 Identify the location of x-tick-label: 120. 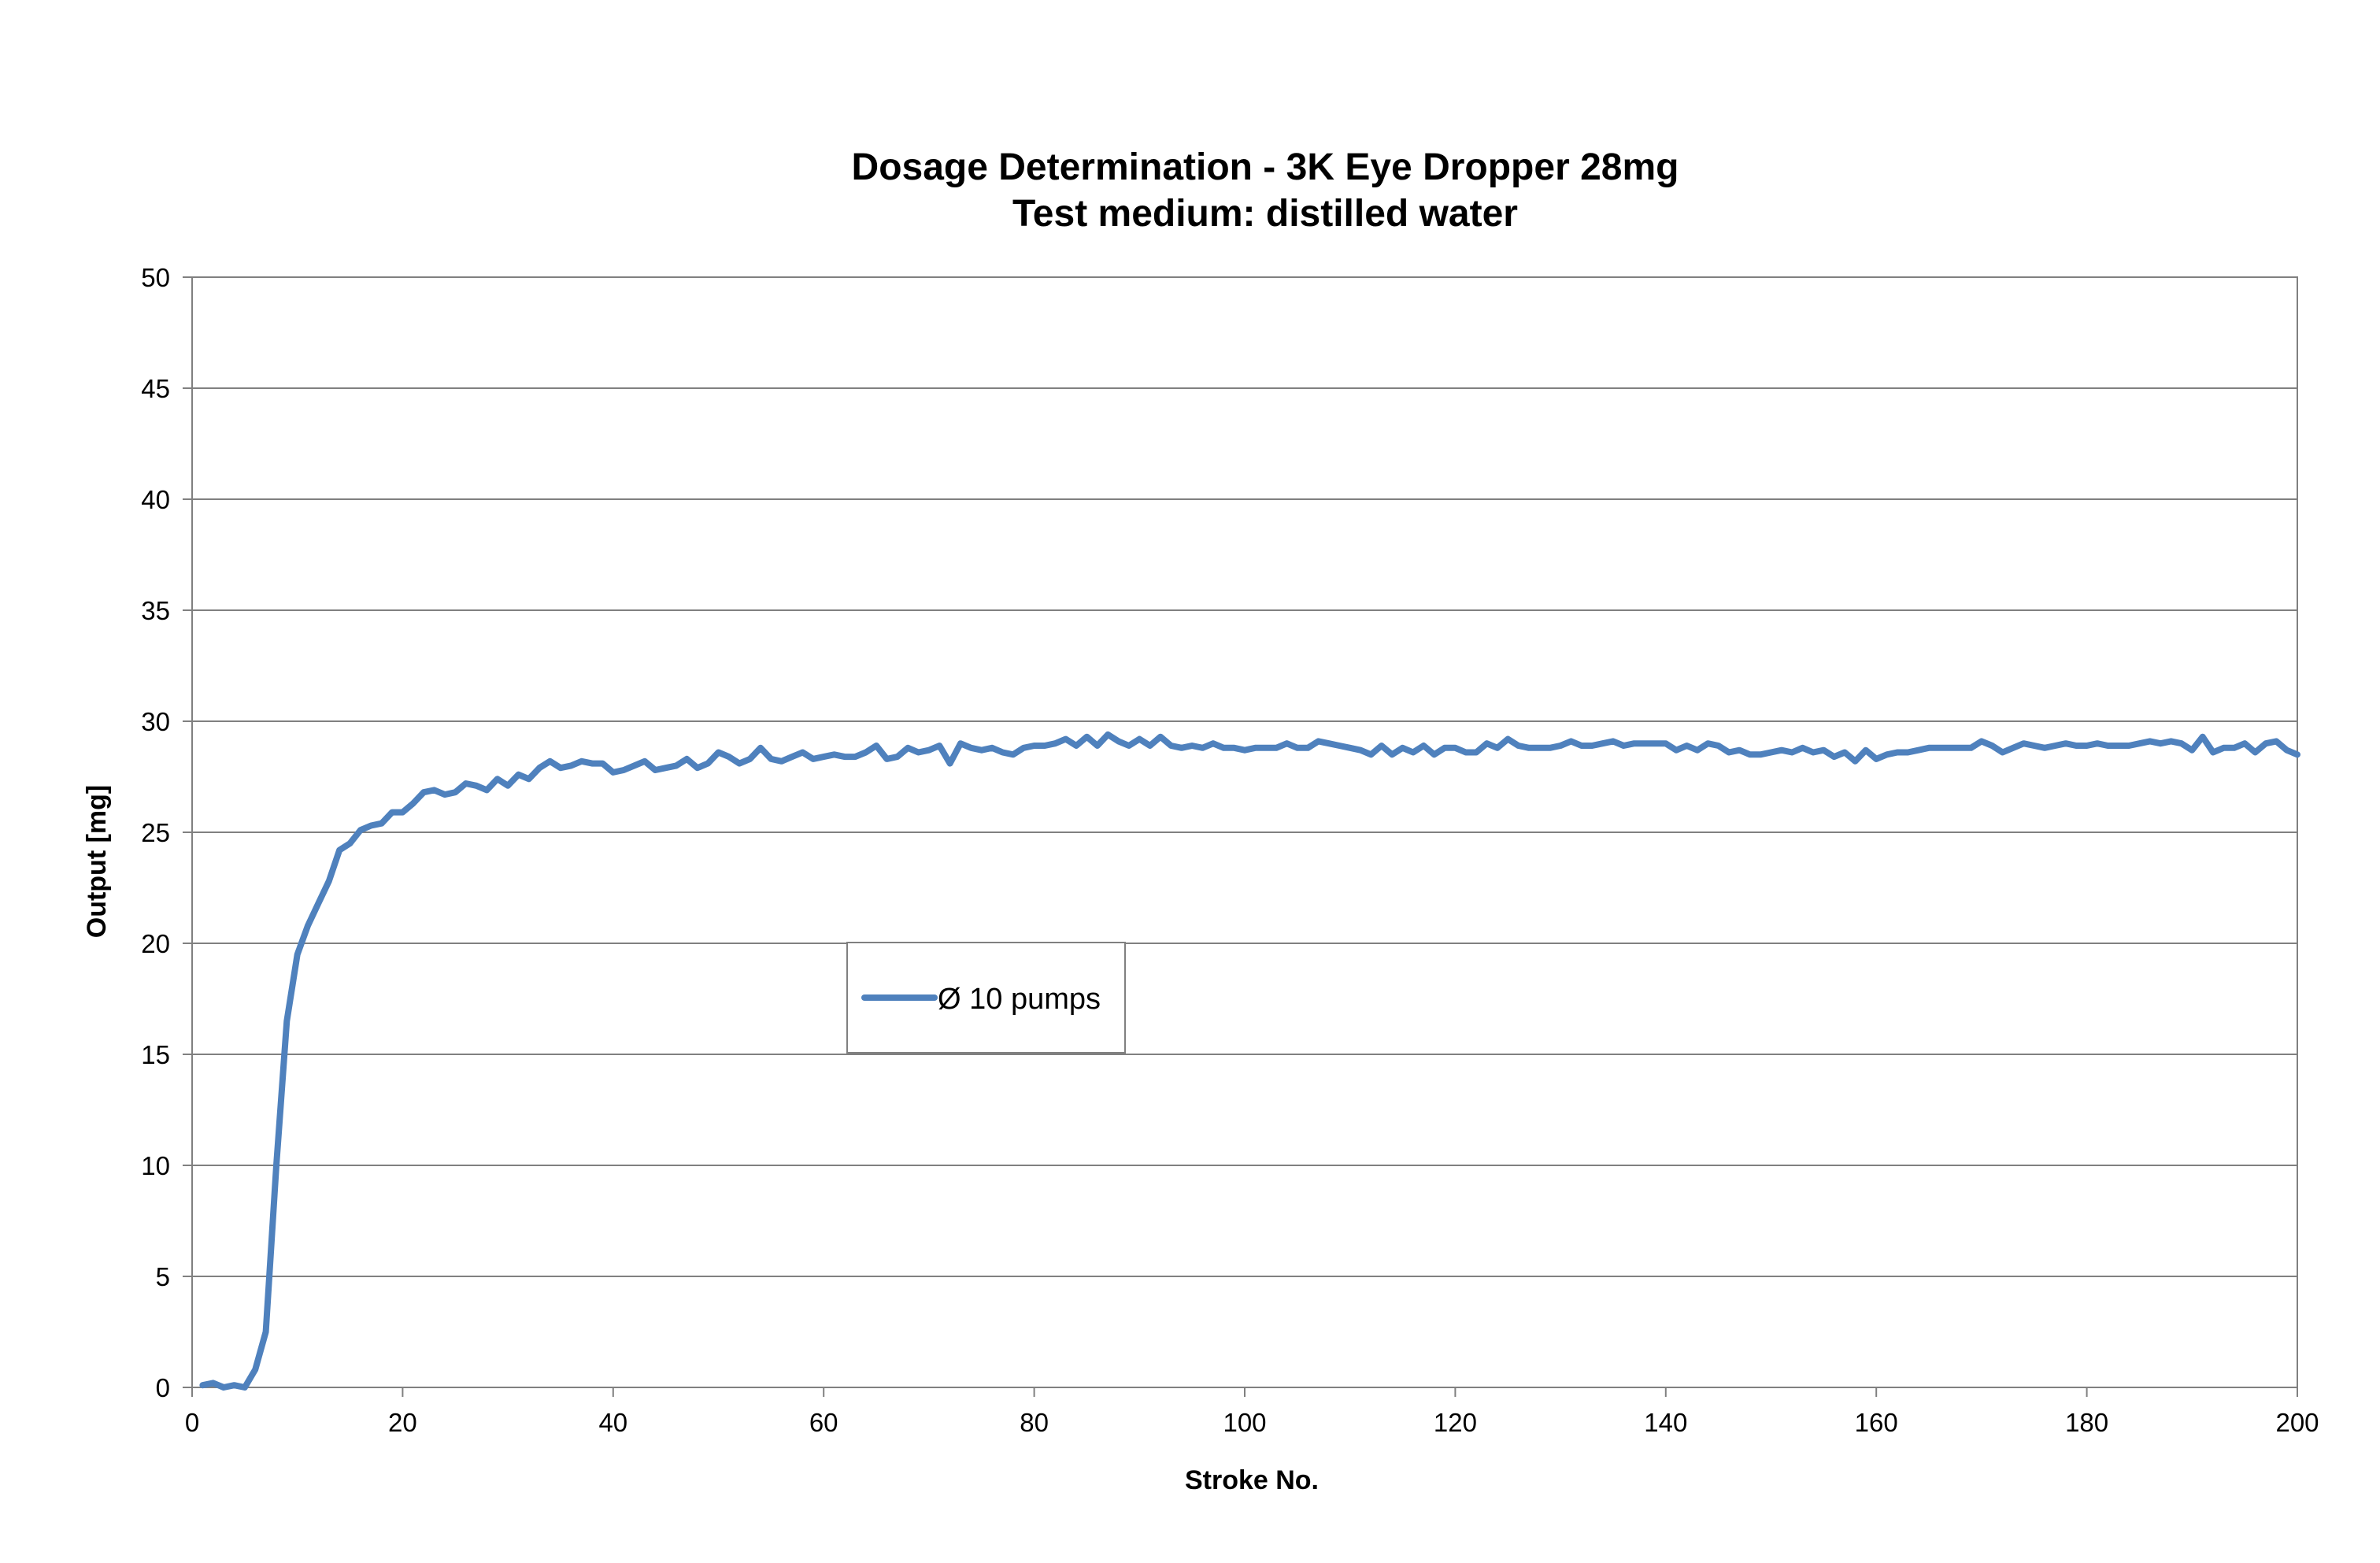
(1455, 1422).